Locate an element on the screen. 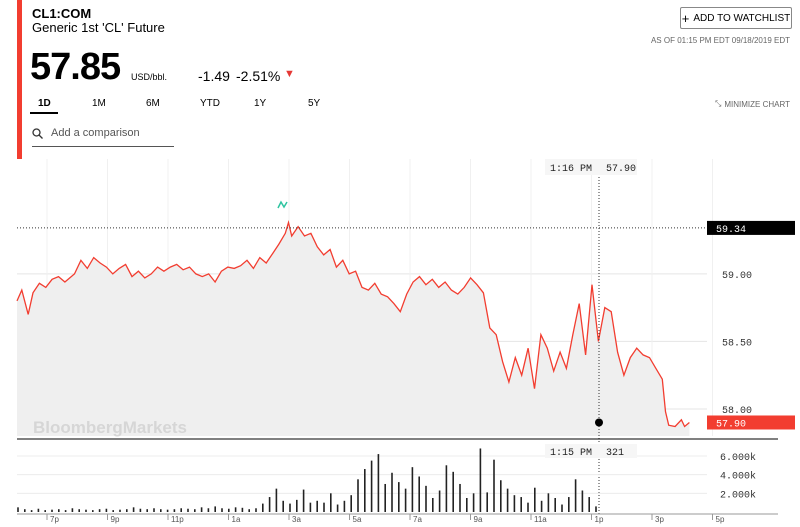 The height and width of the screenshot is (527, 800). tab-1d: 1D is located at coordinates (44, 106).